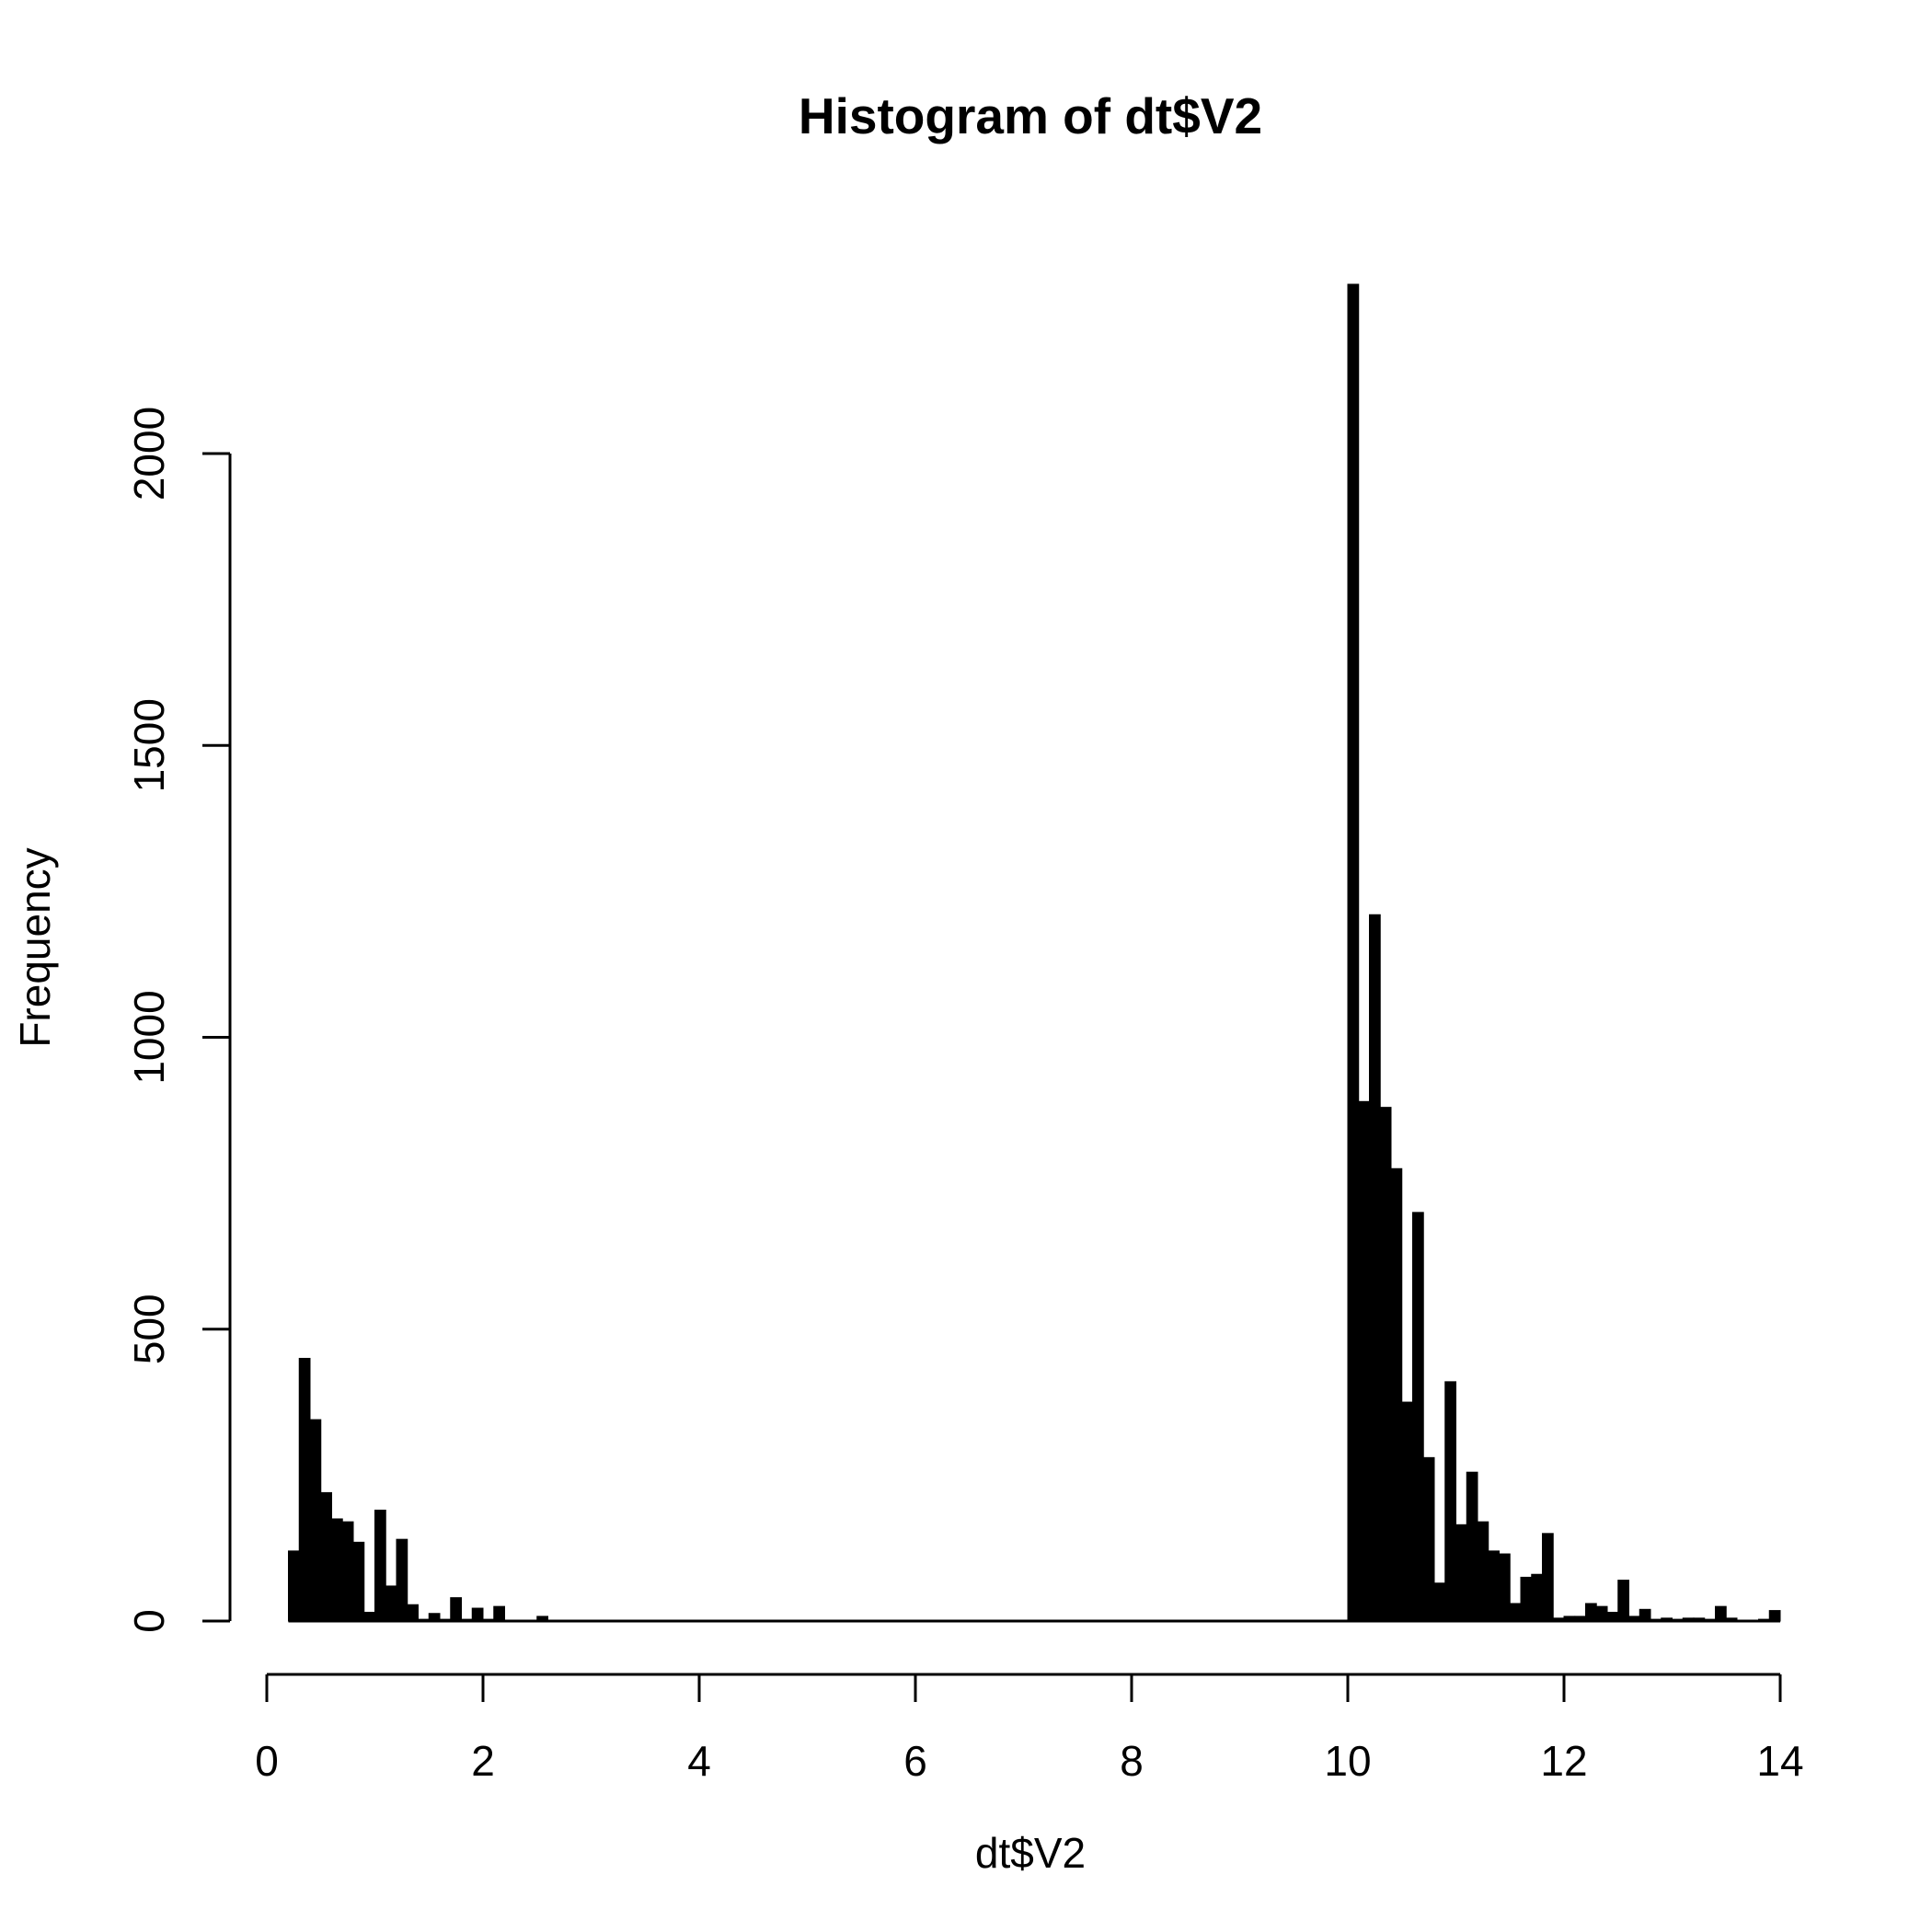 This screenshot has height=1932, width=1932. What do you see at coordinates (149, 745) in the screenshot?
I see `y-tick-label: 1500` at bounding box center [149, 745].